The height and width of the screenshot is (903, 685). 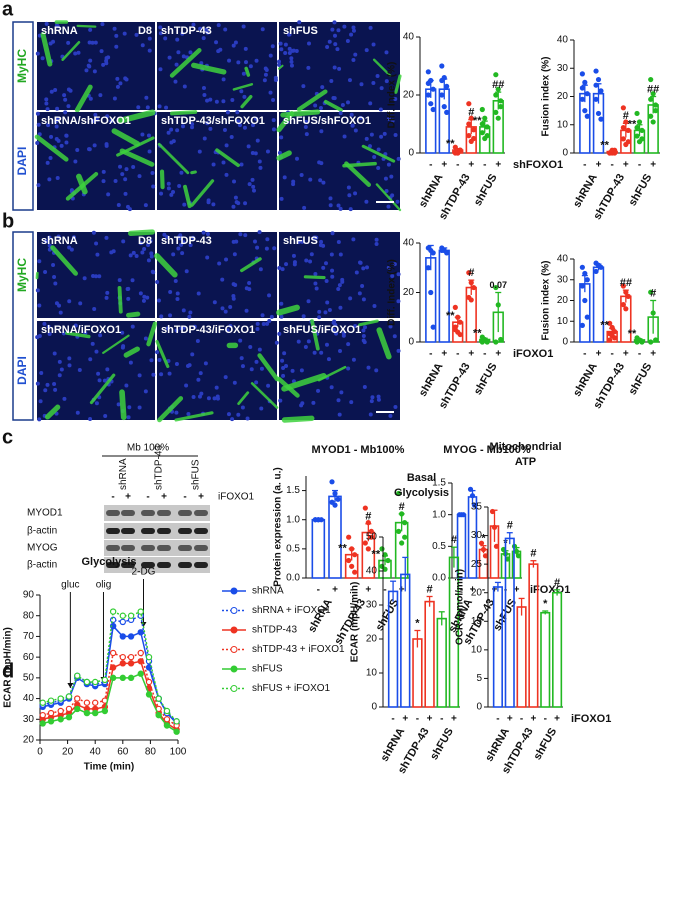 I want to click on stain-label: DAPI, so click(x=22, y=370).